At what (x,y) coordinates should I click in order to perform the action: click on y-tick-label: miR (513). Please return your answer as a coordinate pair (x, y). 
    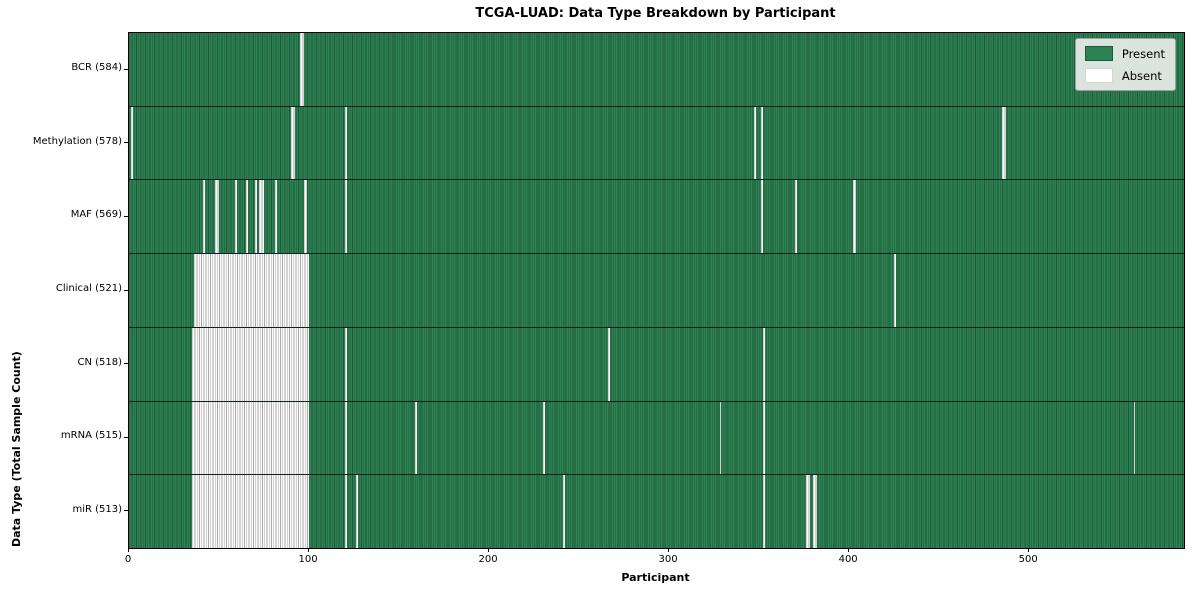
    Looking at the image, I should click on (97, 509).